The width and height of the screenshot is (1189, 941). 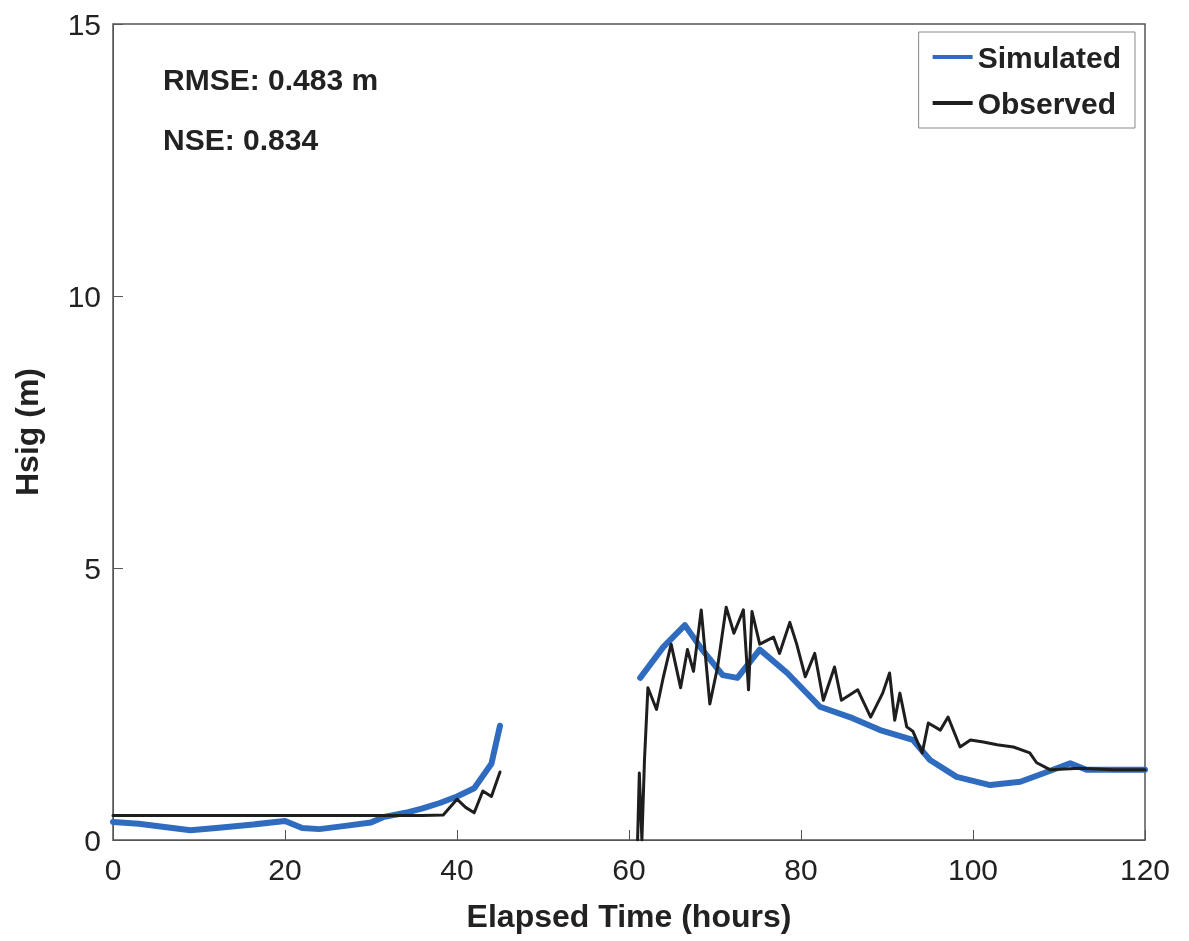 I want to click on annotation: NSE: 0.834, so click(x=241, y=139).